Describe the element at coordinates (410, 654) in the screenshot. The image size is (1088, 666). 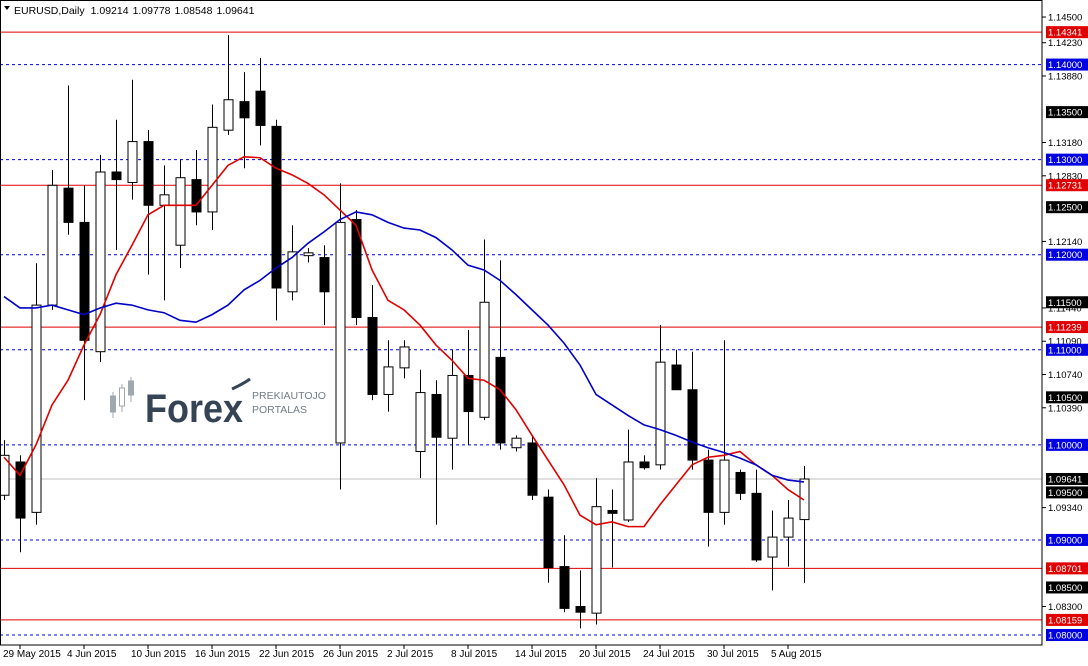
I see `x-tick-label: 2 Jul 2015` at that location.